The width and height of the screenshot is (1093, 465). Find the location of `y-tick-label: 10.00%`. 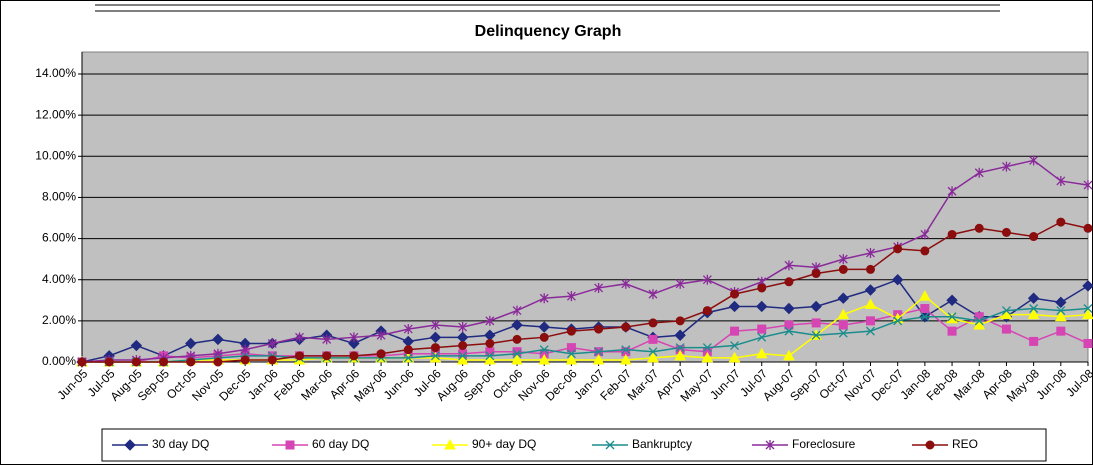

y-tick-label: 10.00% is located at coordinates (55, 155).